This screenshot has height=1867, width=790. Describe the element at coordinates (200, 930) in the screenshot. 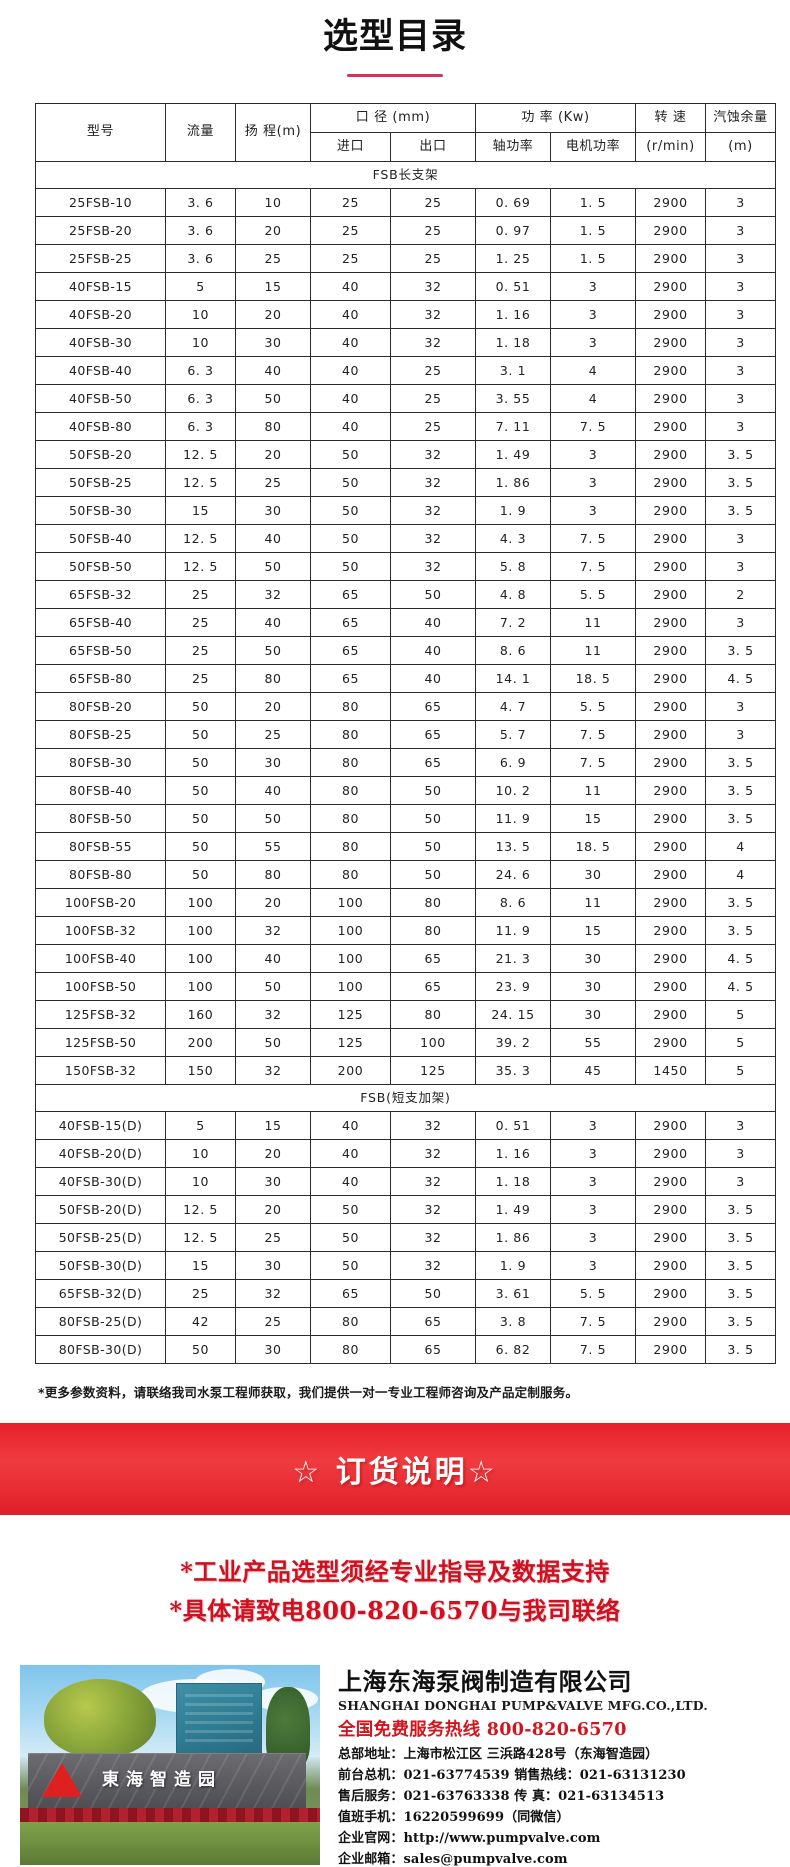

I see `cell-value: 100` at that location.